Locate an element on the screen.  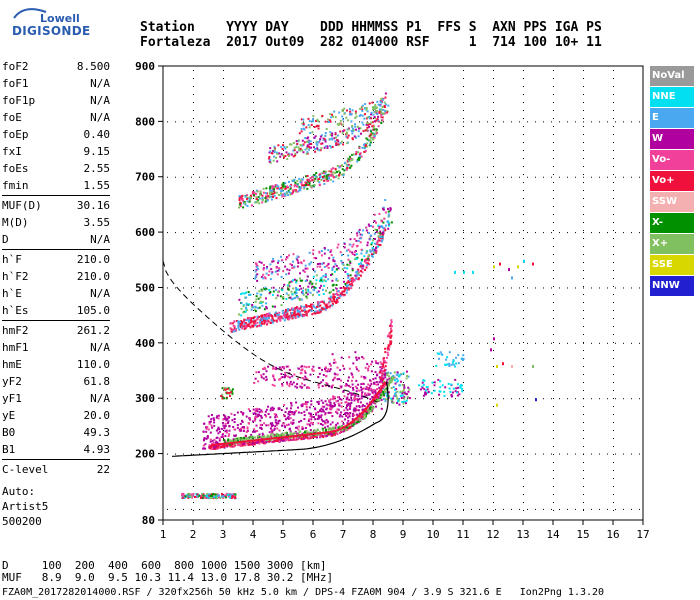
param-label: fxI is located at coordinates (12, 151).